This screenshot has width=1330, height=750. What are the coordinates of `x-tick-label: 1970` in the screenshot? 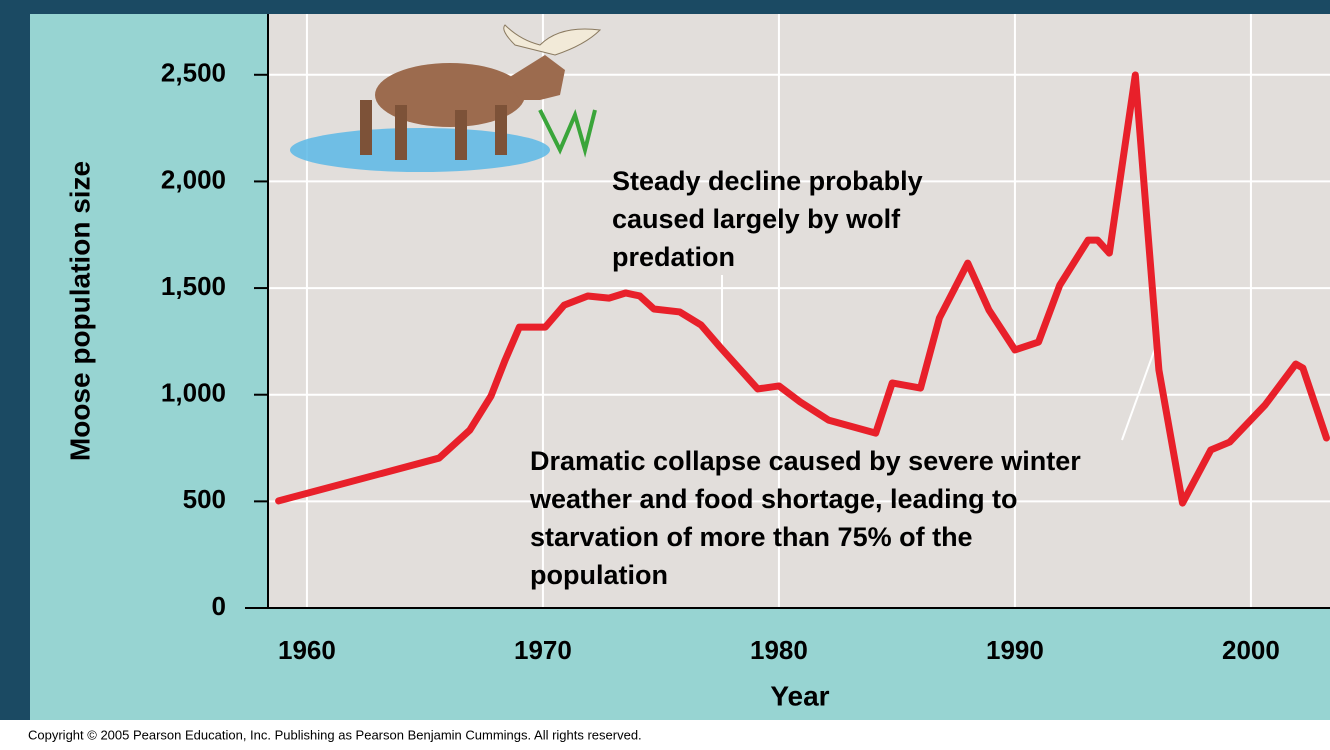 It's located at (543, 650).